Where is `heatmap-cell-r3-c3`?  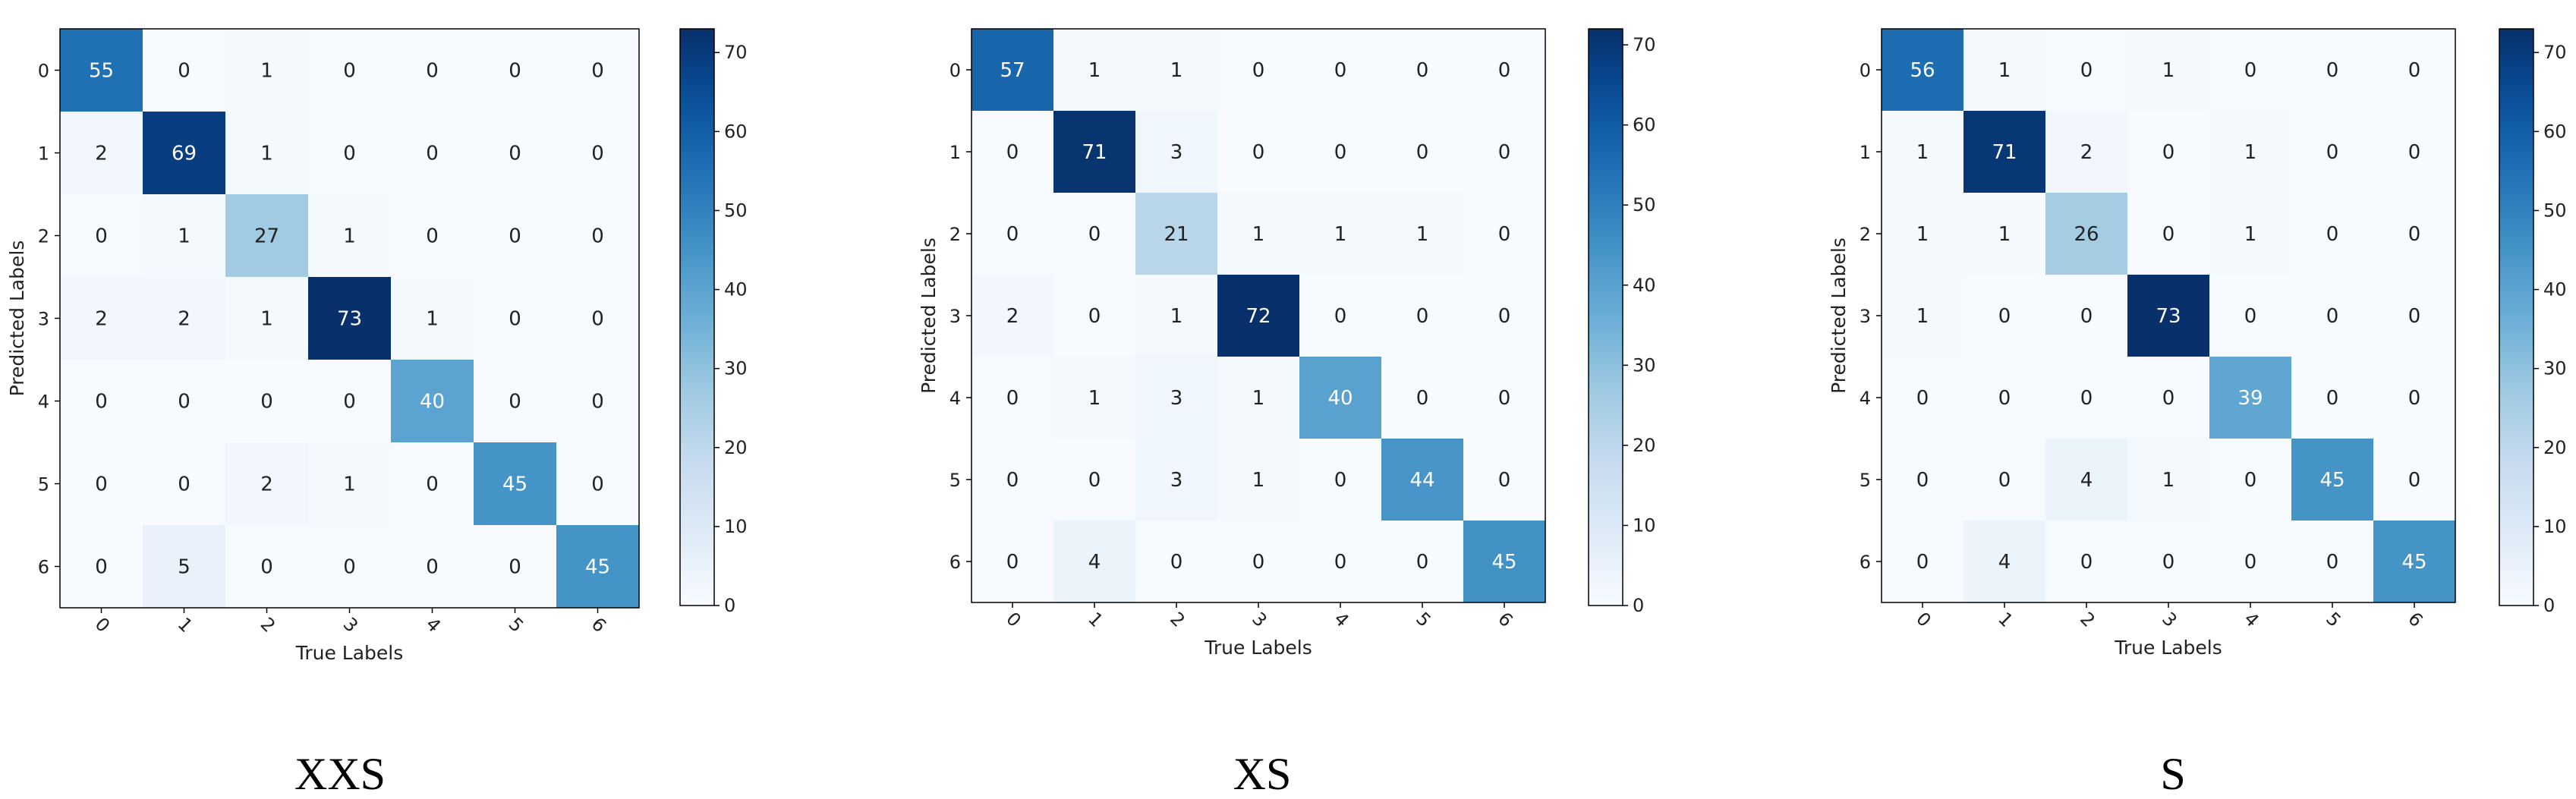 heatmap-cell-r3-c3 is located at coordinates (349, 319).